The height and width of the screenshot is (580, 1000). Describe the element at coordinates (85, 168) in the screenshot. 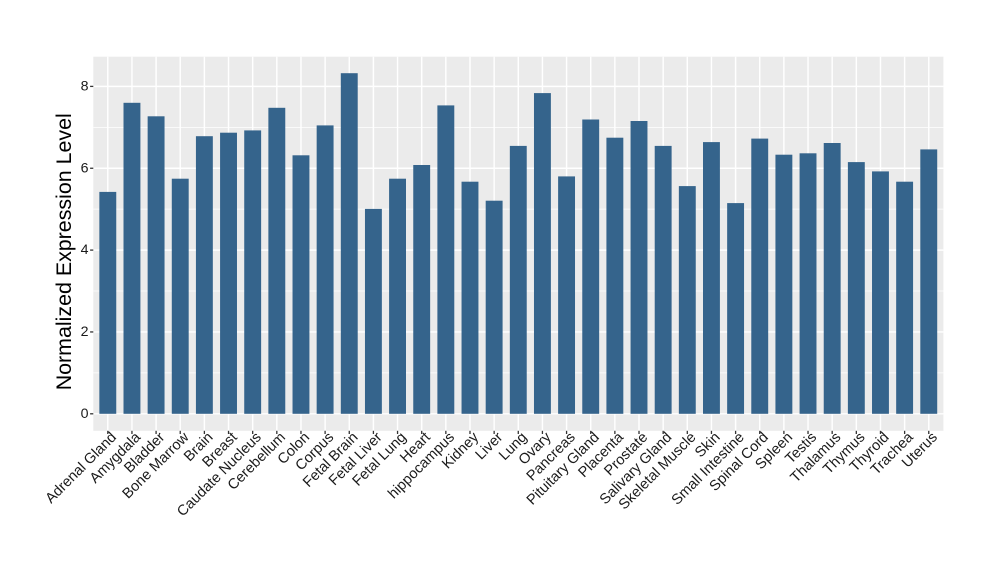

I see `svg-text: 6` at that location.